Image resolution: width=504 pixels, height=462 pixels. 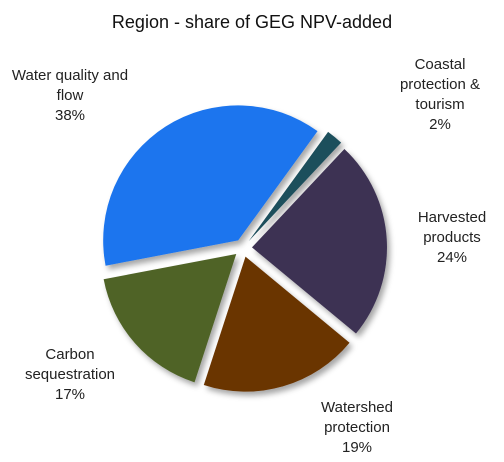 I want to click on value-label: 17%, so click(x=70, y=394).